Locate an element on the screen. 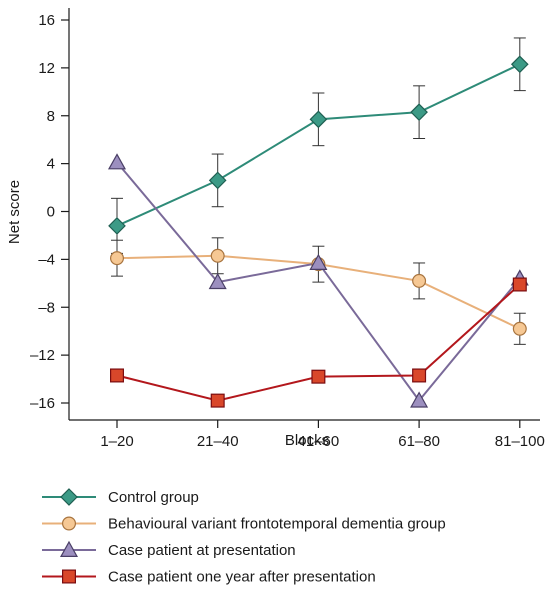  y-tick-label: 16 is located at coordinates (46, 20).